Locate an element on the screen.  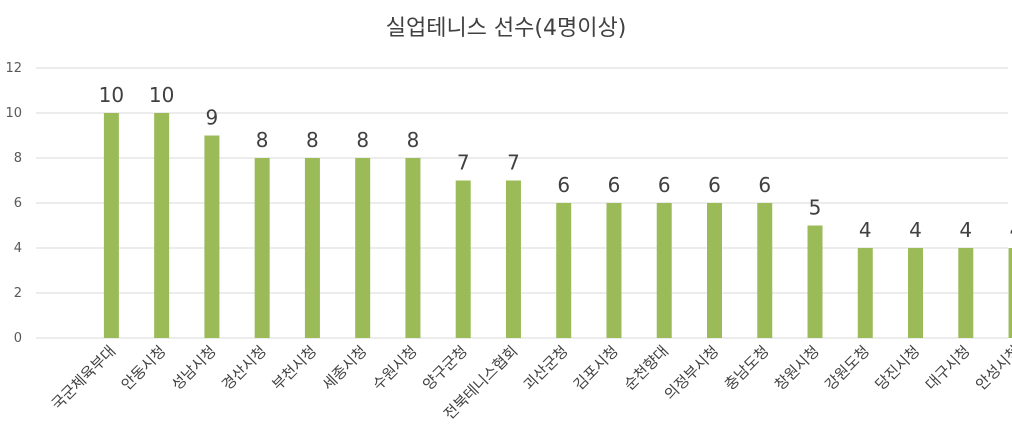
x-tick-label: 경산시청 is located at coordinates (244, 368).